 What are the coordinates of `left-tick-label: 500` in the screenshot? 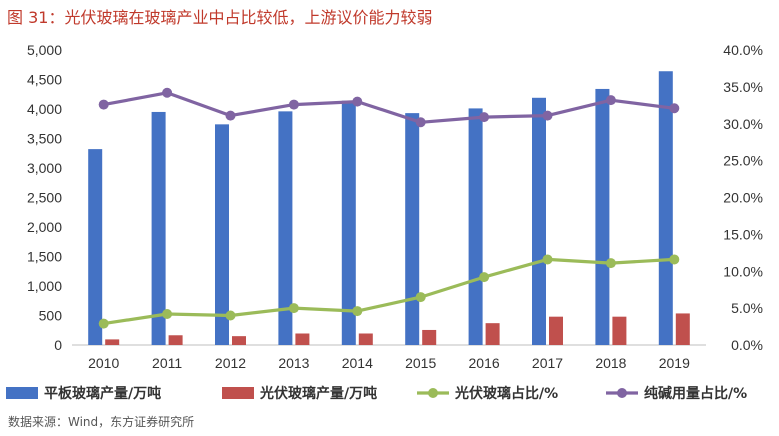 It's located at (51, 316).